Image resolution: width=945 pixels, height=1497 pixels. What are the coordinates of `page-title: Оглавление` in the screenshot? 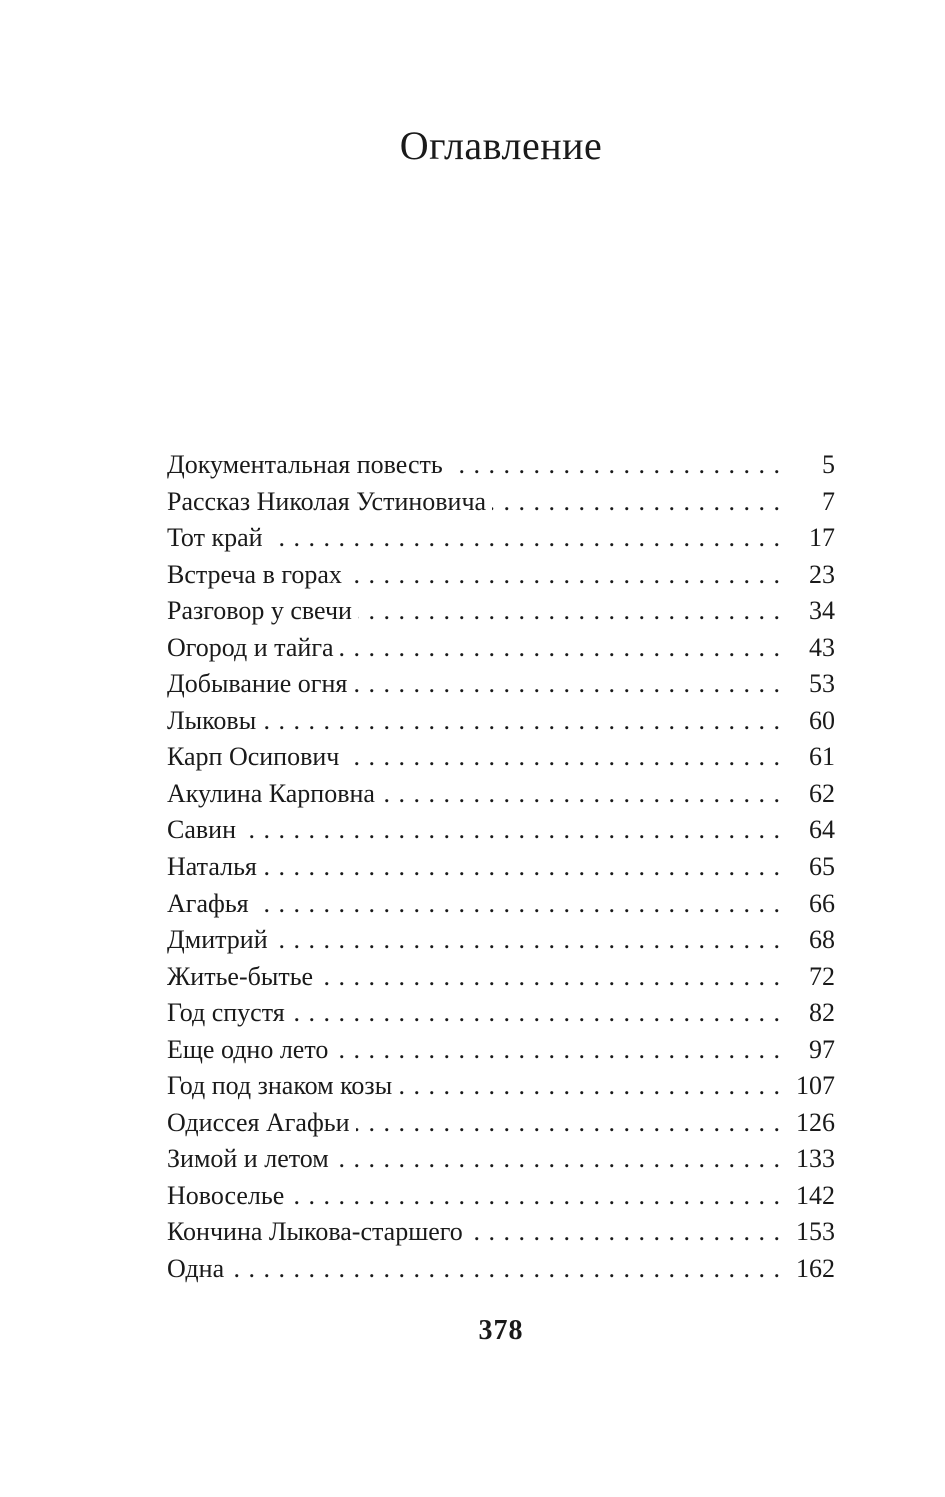 It's located at (501, 145).